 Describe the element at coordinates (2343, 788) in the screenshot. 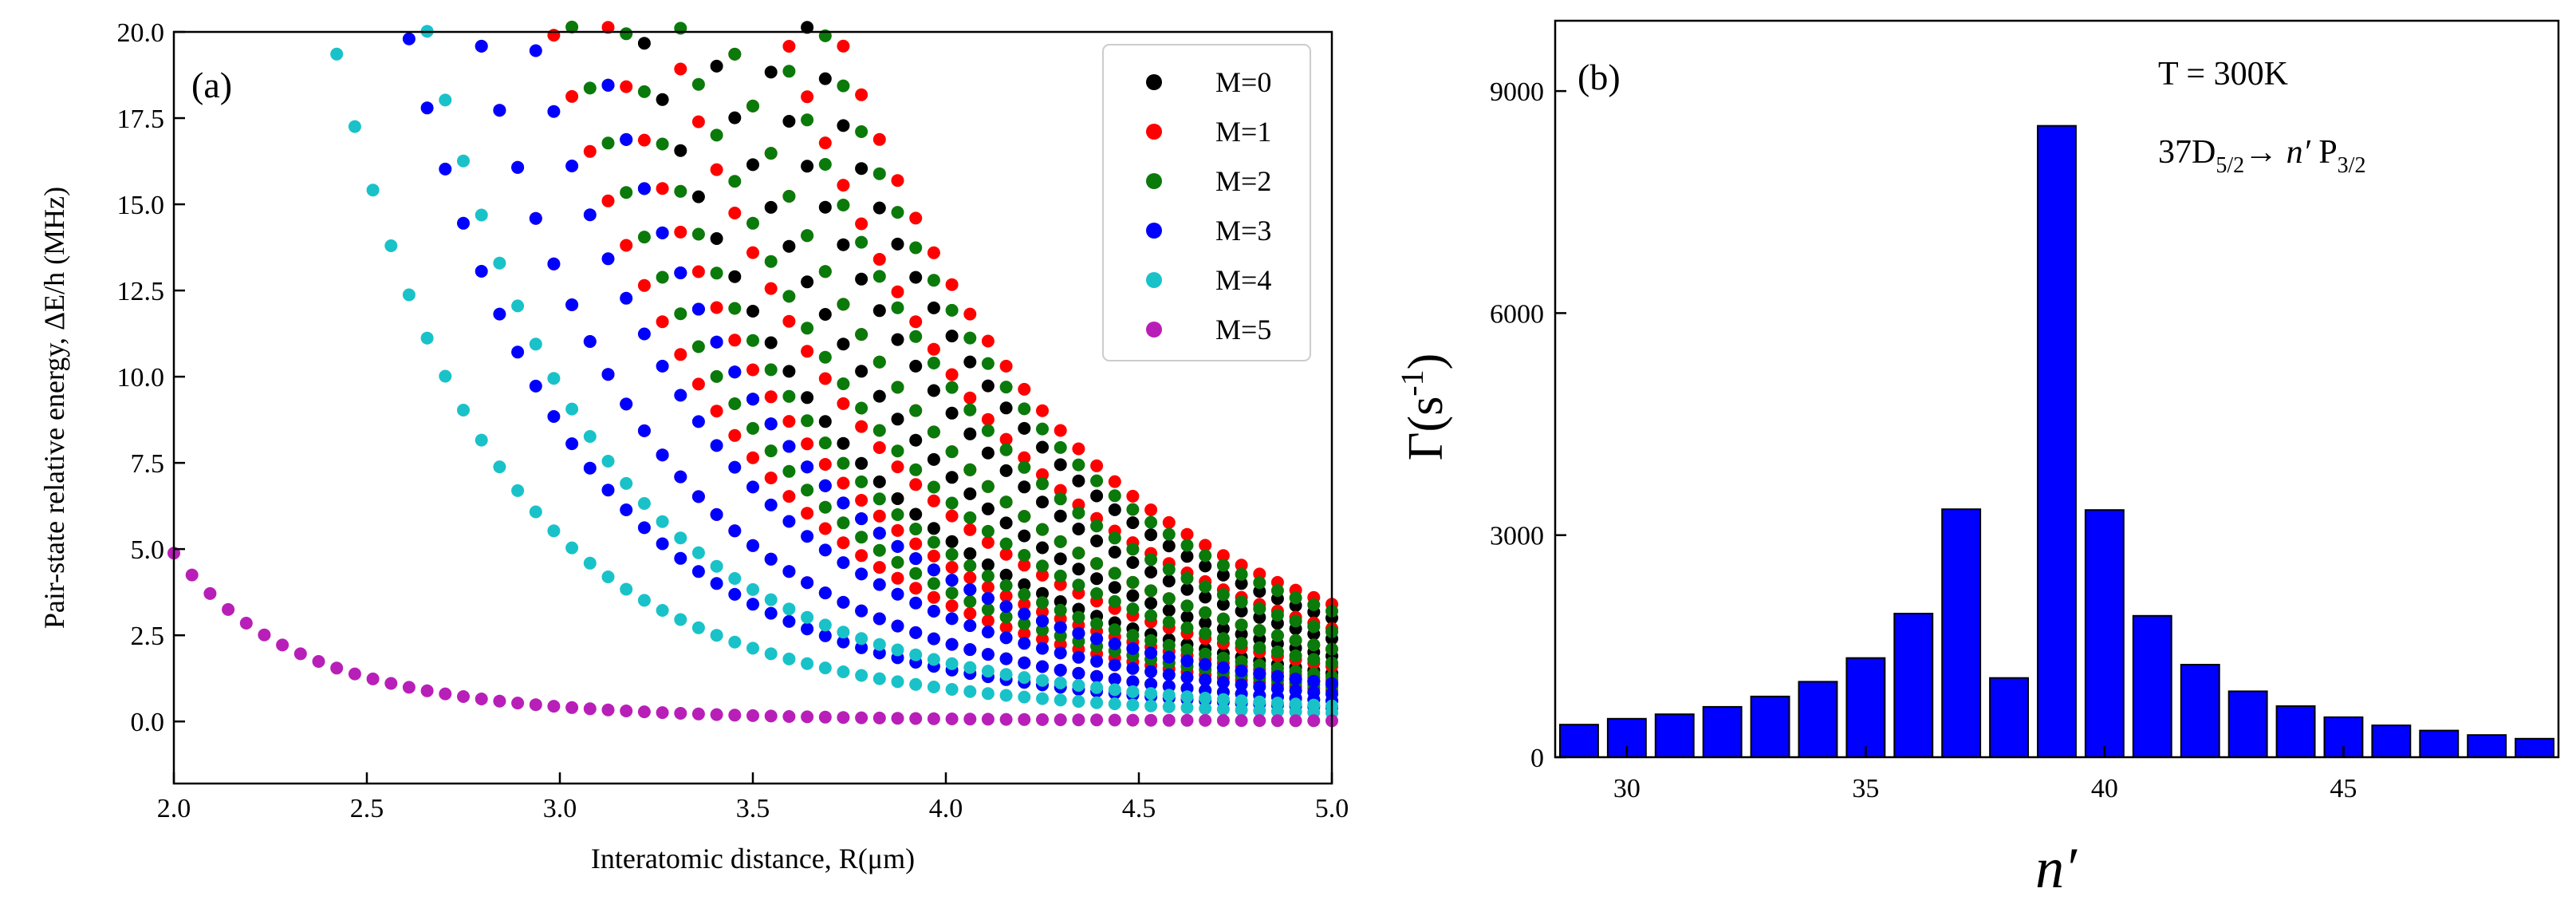

I see `x-tick-label: 45` at that location.